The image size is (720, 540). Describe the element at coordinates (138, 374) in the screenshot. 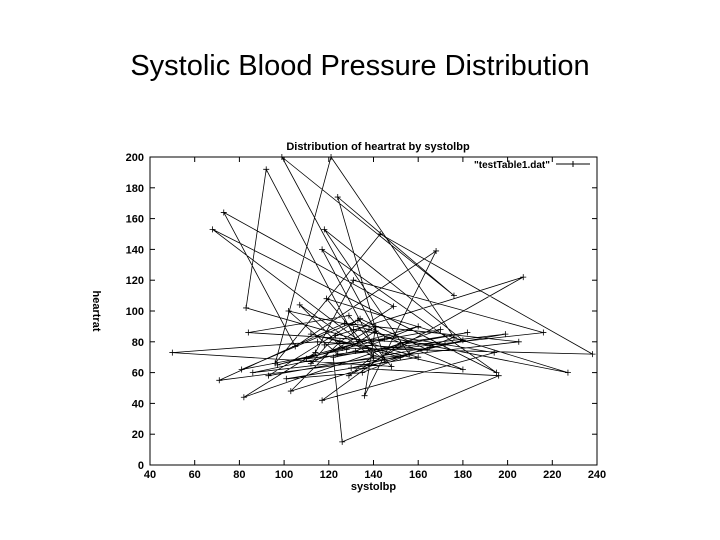

I see `y-tick-label: 60` at that location.